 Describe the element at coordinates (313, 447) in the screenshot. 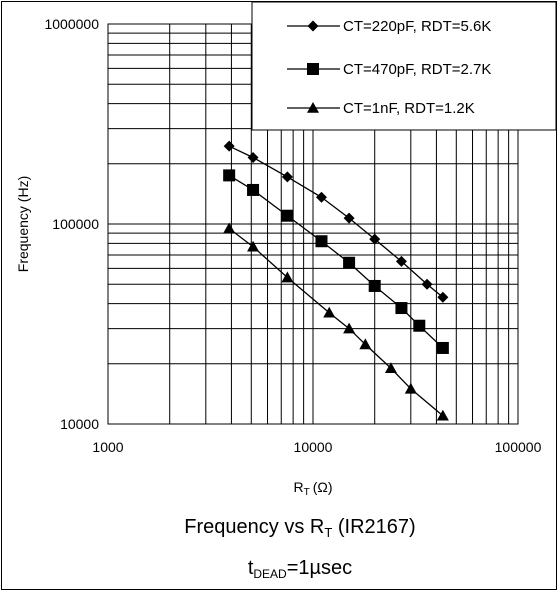

I see `x-tick-label-10000: 10000` at that location.